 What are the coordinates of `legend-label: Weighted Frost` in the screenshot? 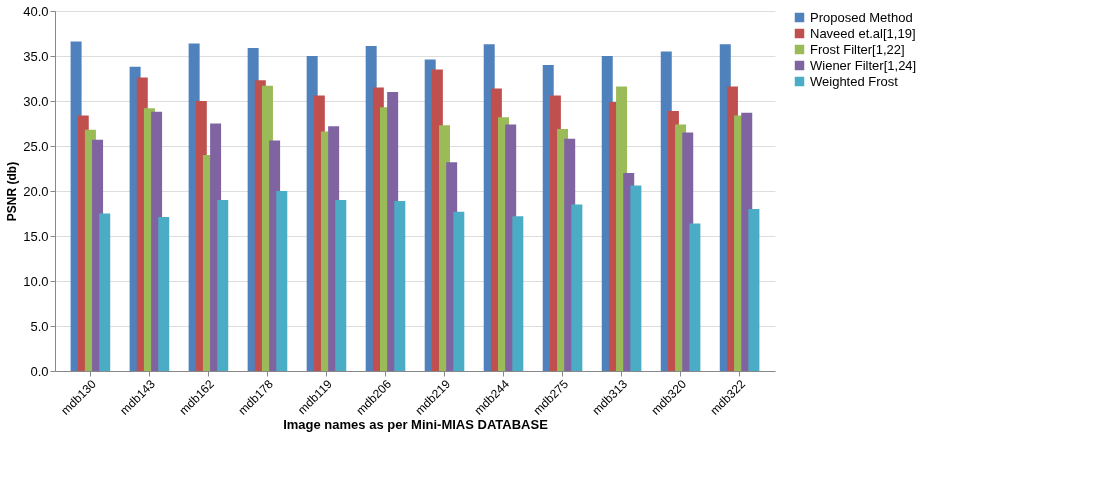 It's located at (854, 81).